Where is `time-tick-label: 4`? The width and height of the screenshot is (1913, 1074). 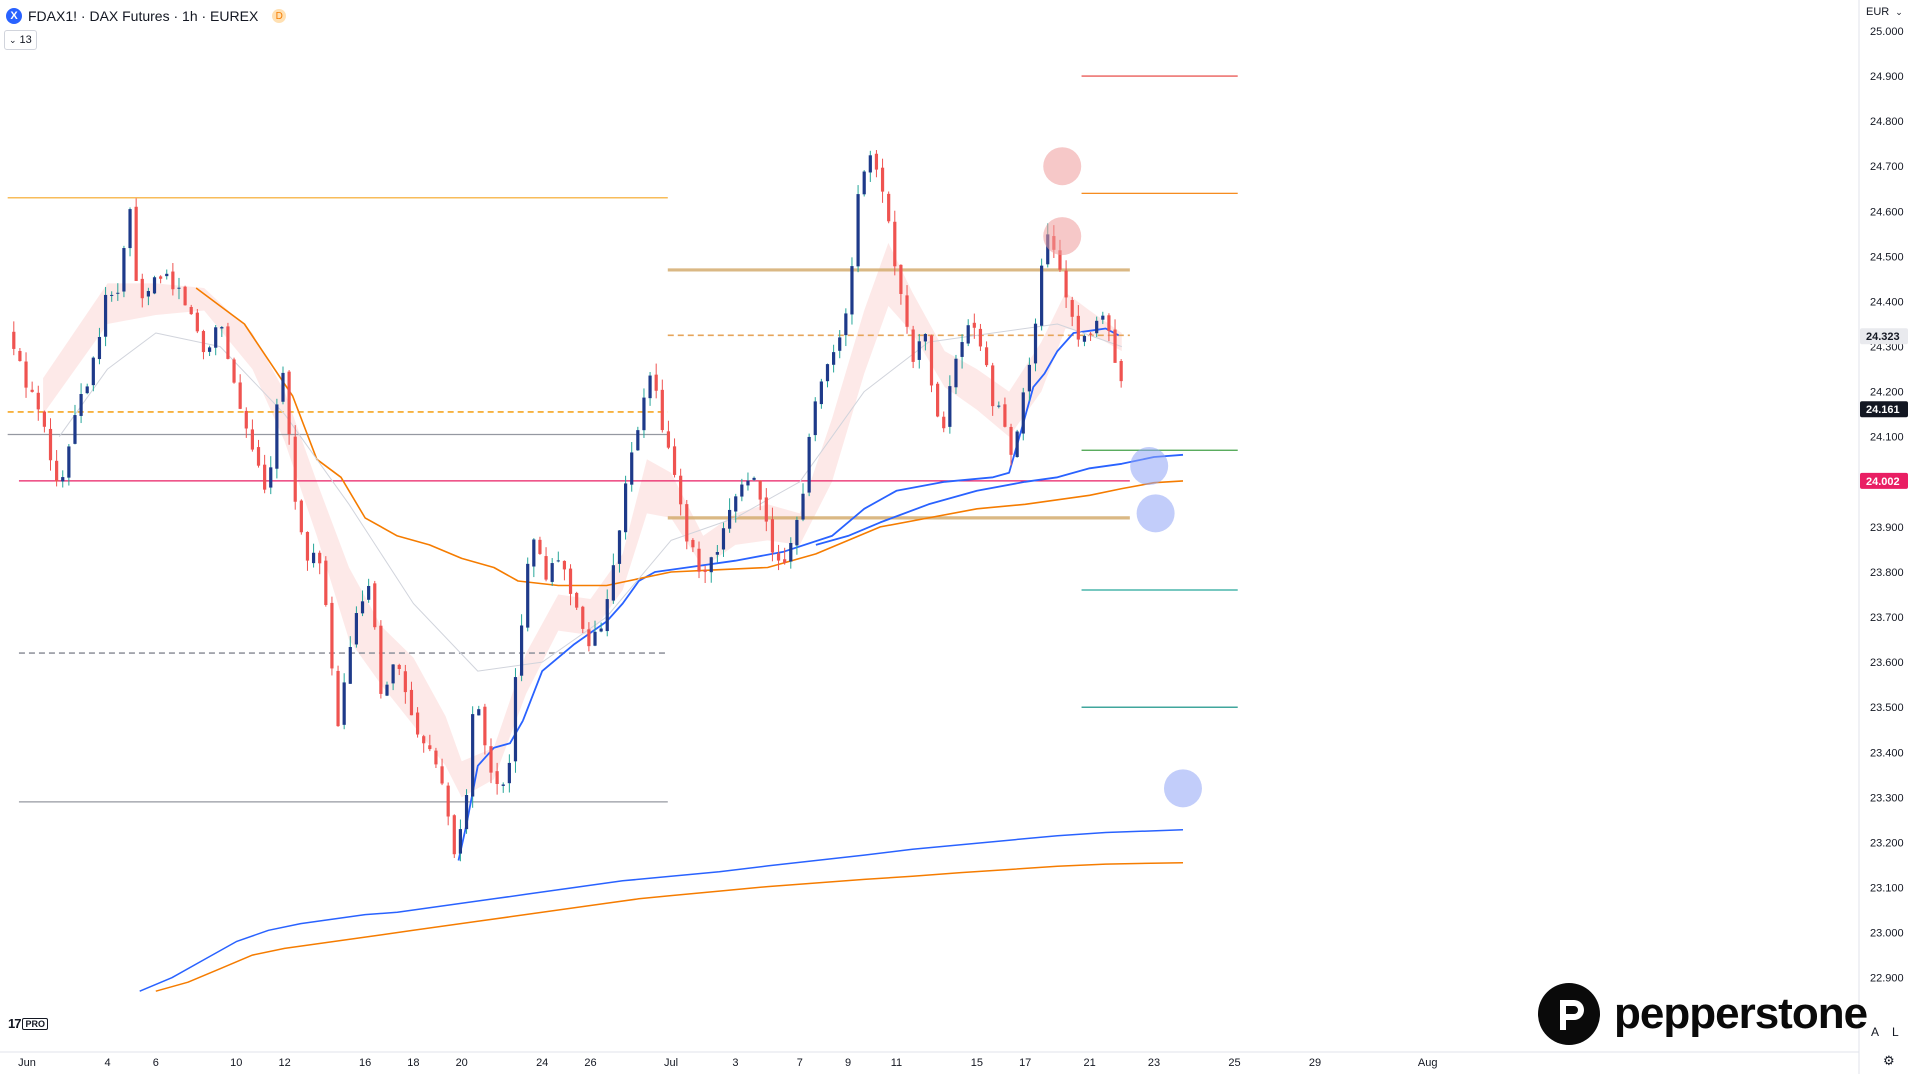 time-tick-label: 4 is located at coordinates (107, 1063).